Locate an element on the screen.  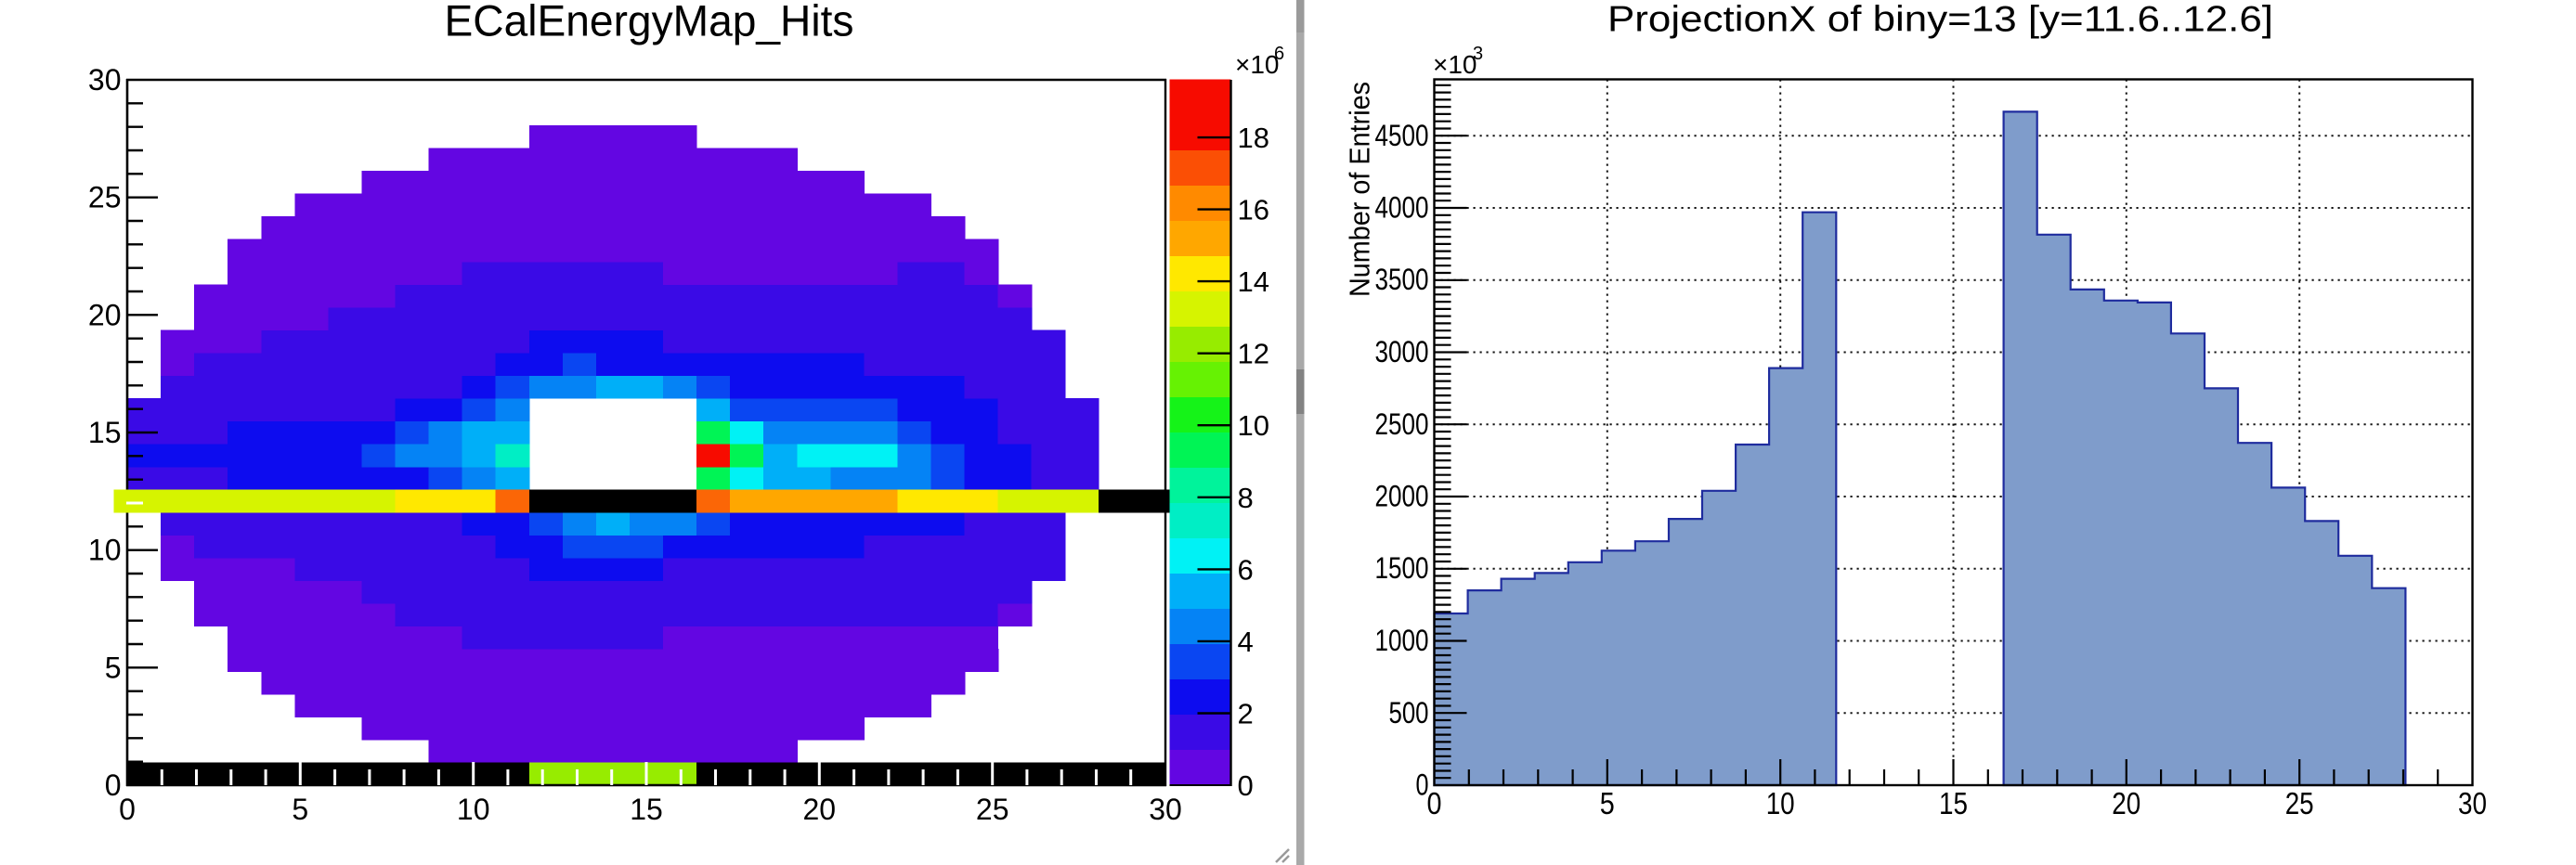
svg-text: Number of Entries is located at coordinates (1360, 189).